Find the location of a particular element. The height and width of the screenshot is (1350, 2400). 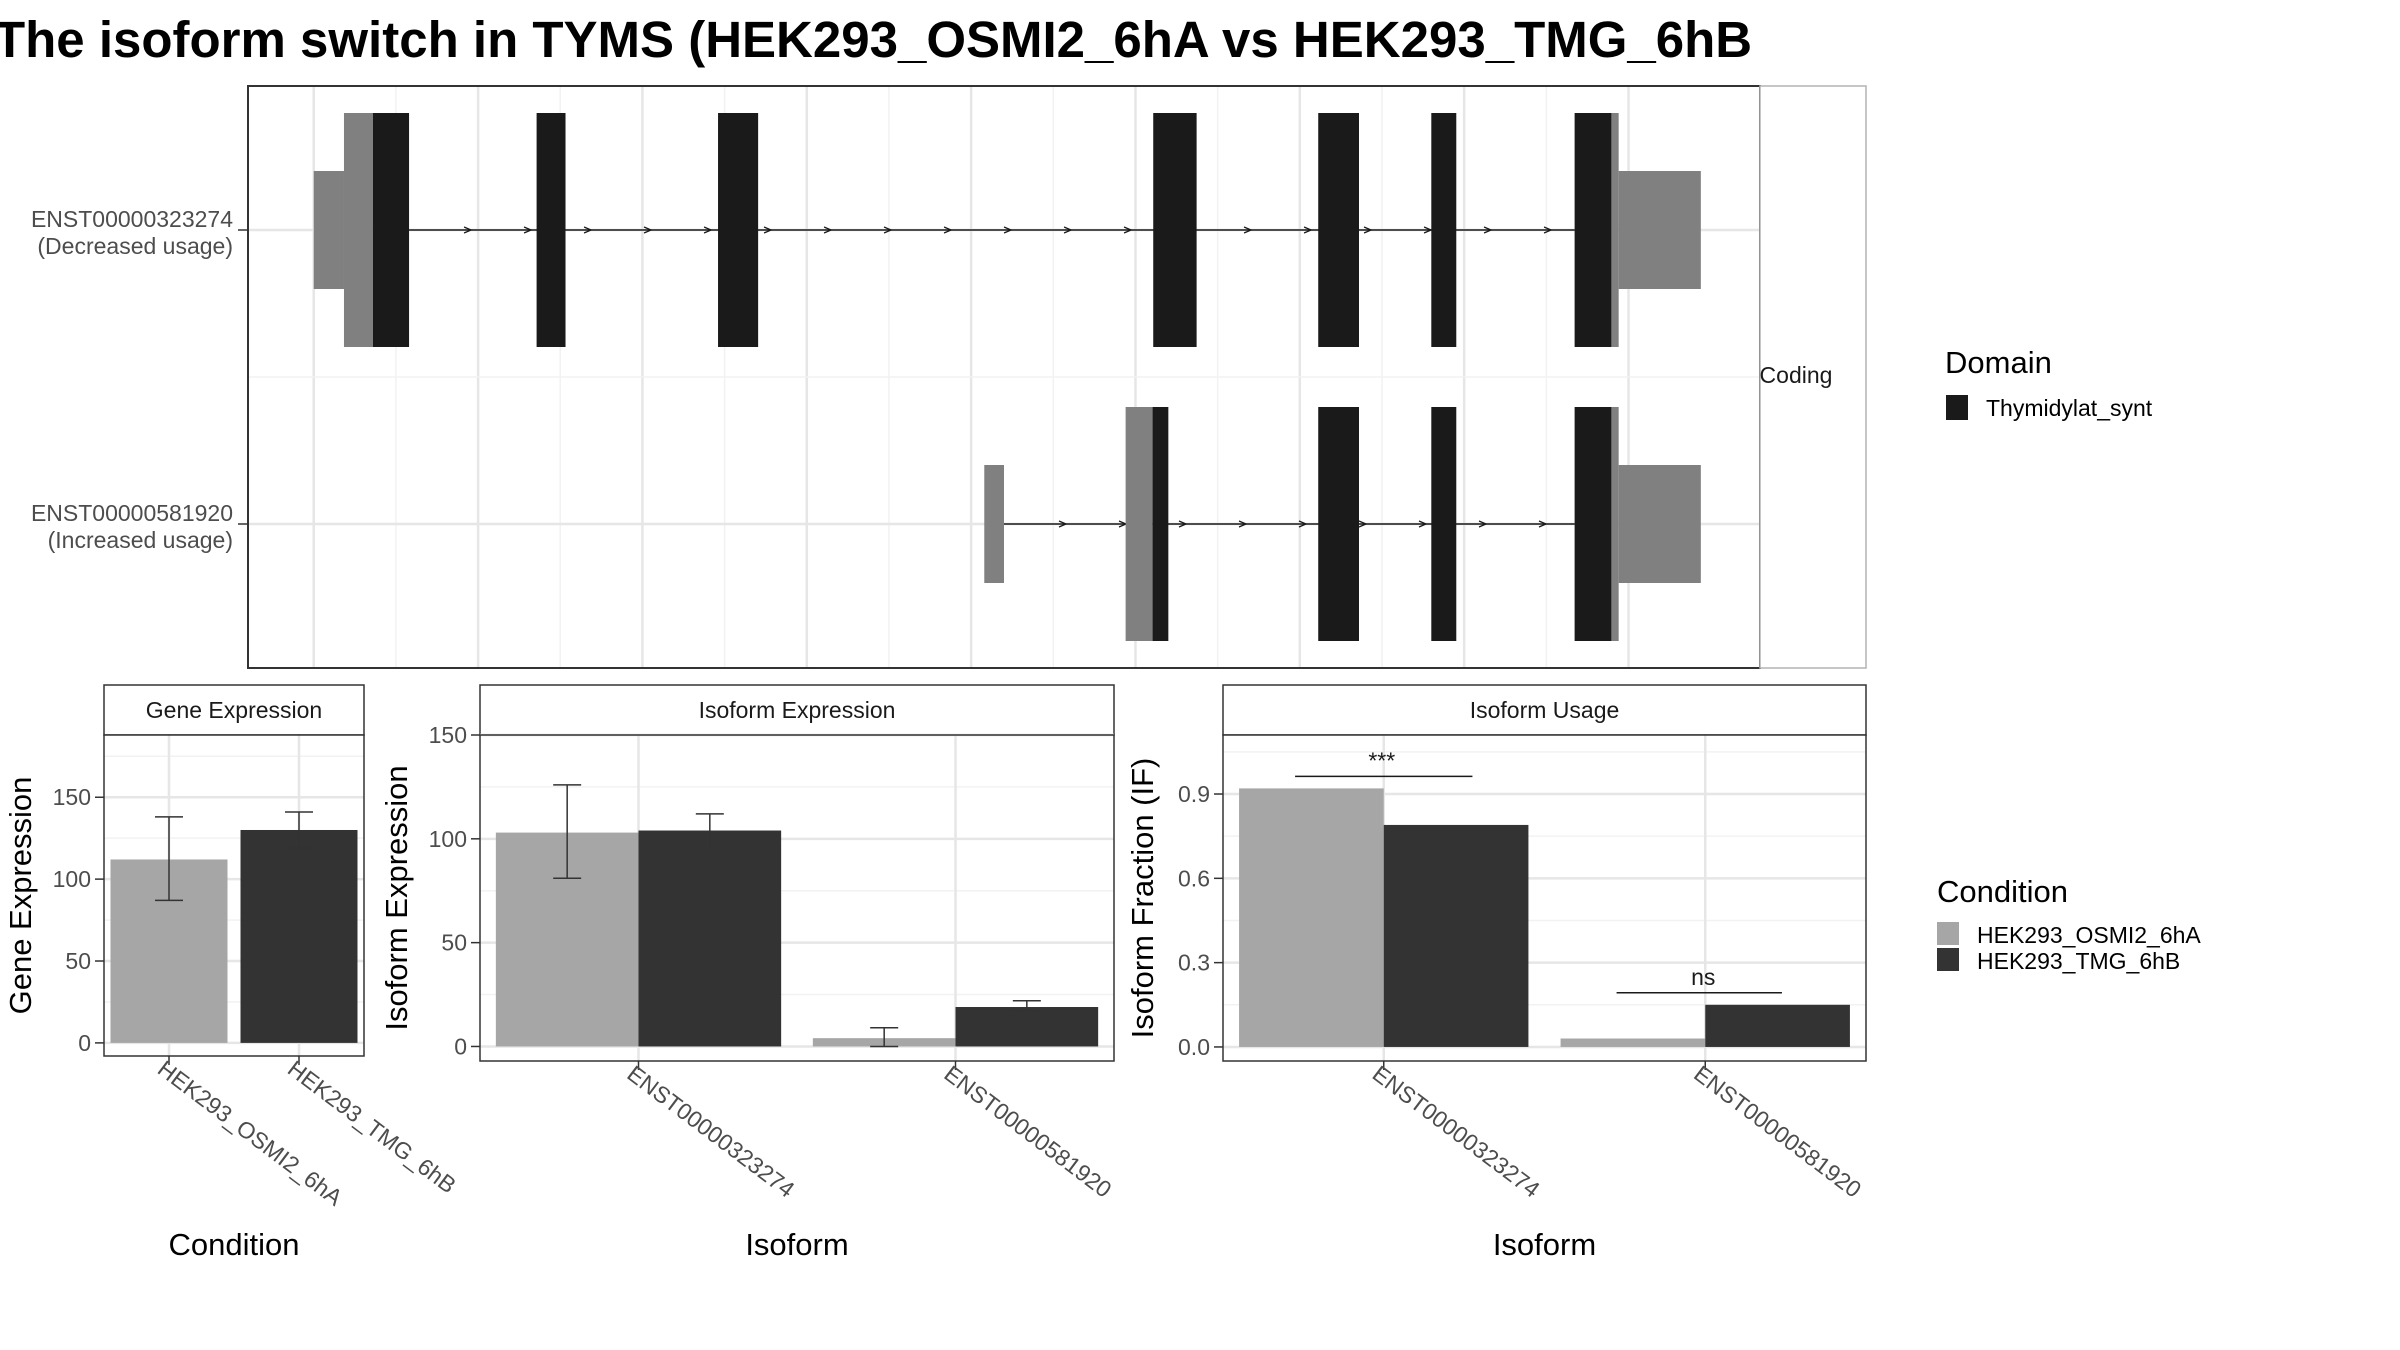

transcript-label: ENST00000323274 is located at coordinates (132, 219).